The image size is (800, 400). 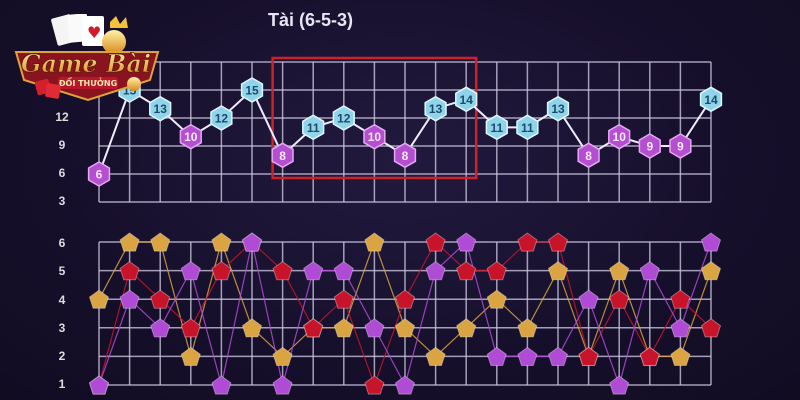 I want to click on result-title: Tài (6-5-3), so click(x=311, y=20).